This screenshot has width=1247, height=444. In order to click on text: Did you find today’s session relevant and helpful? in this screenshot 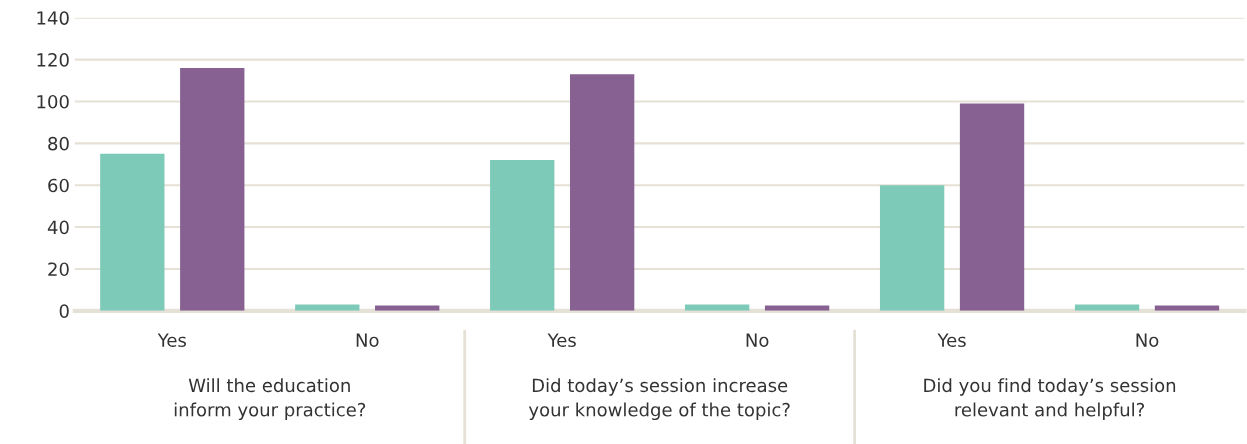, I will do `click(1050, 399)`.